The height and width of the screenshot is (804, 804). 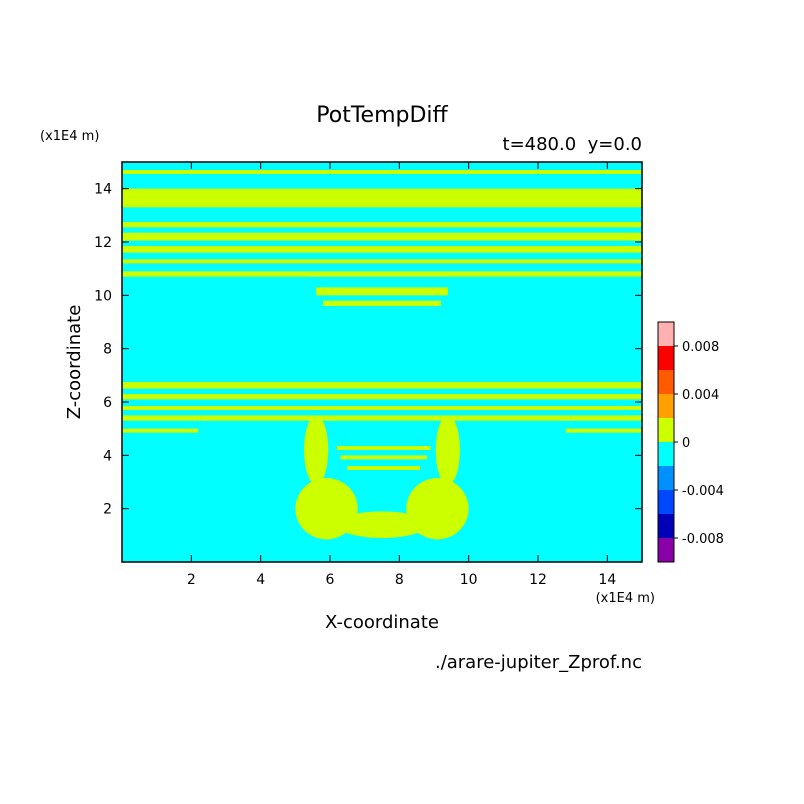 What do you see at coordinates (191, 580) in the screenshot?
I see `x-tick-label: 2` at bounding box center [191, 580].